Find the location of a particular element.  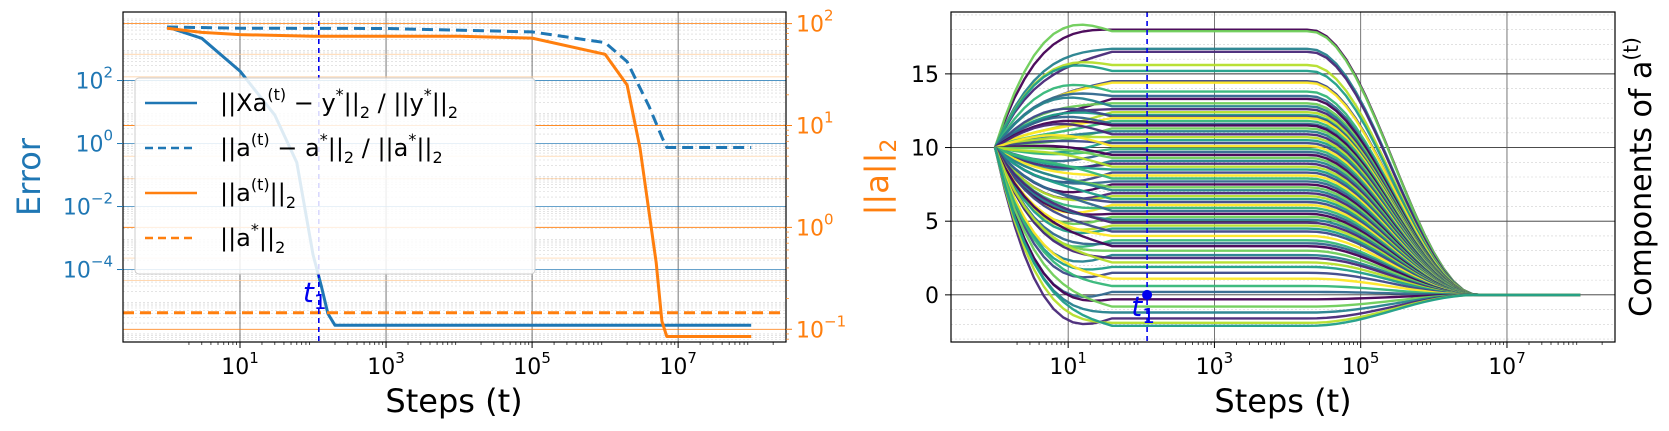

left-x-axis-label: Steps (t) is located at coordinates (453, 401).